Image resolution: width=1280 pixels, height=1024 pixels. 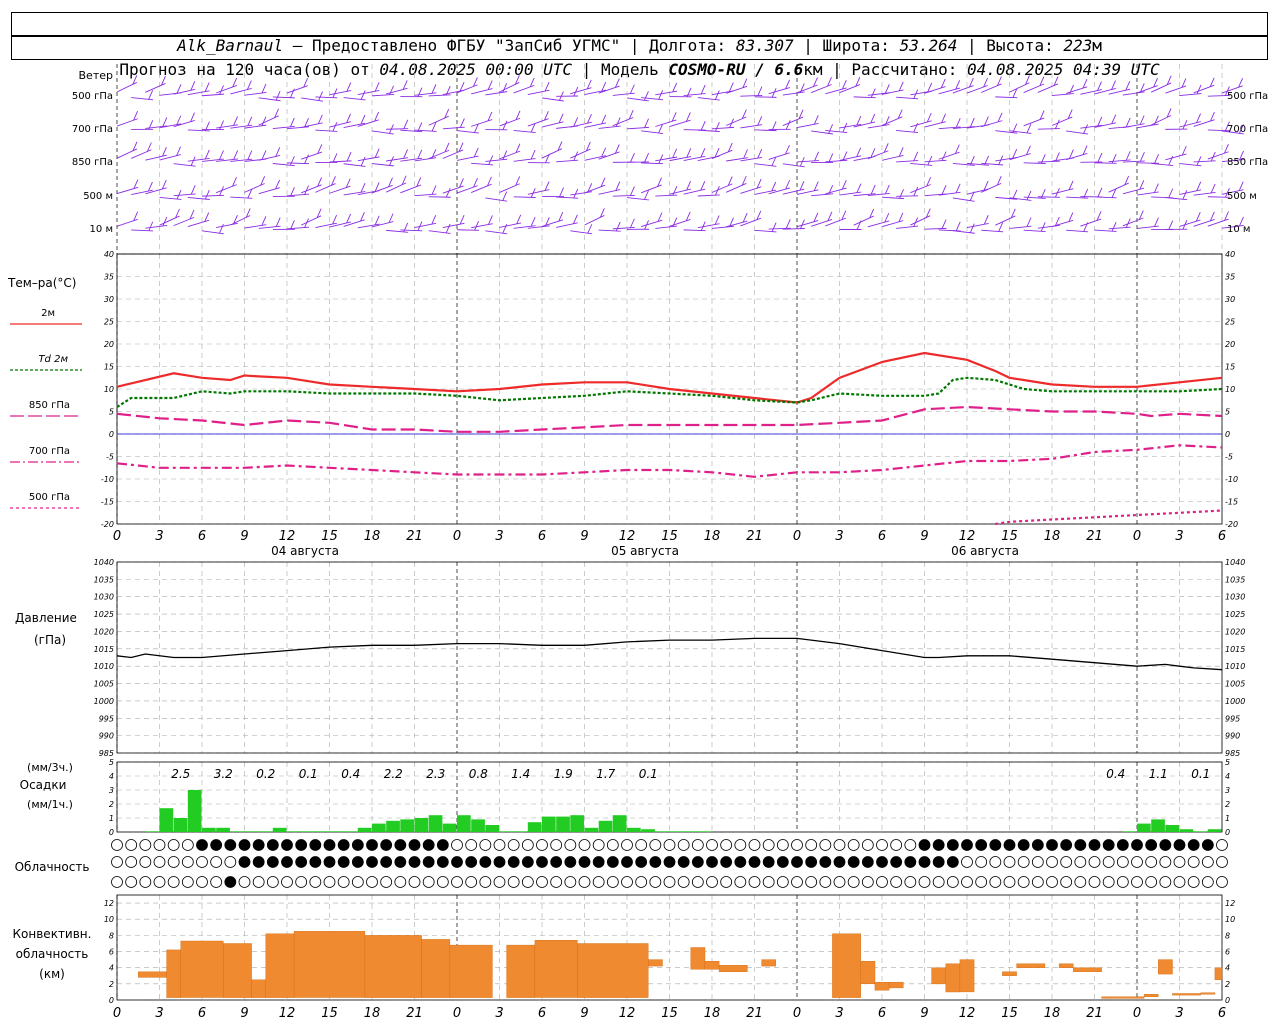 What do you see at coordinates (669, 419) in the screenshot?
I see `t850-line` at bounding box center [669, 419].